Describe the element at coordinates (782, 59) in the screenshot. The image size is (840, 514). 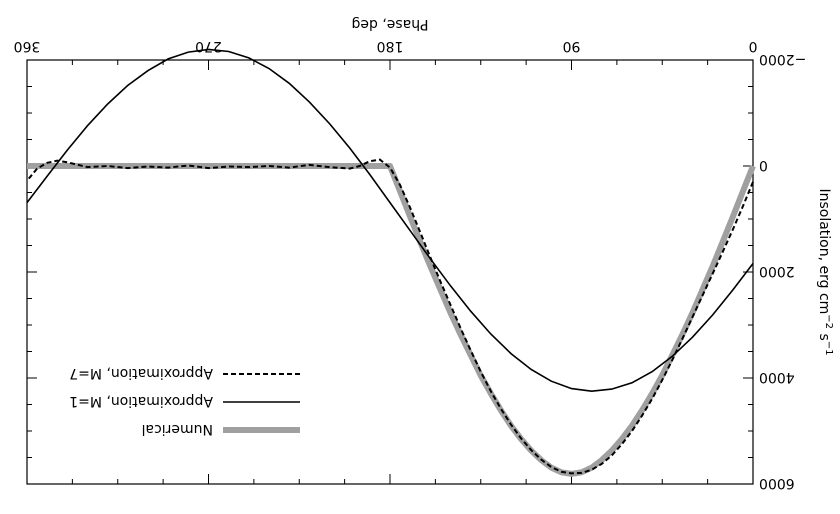
I see `y-tick-label: −2000` at that location.